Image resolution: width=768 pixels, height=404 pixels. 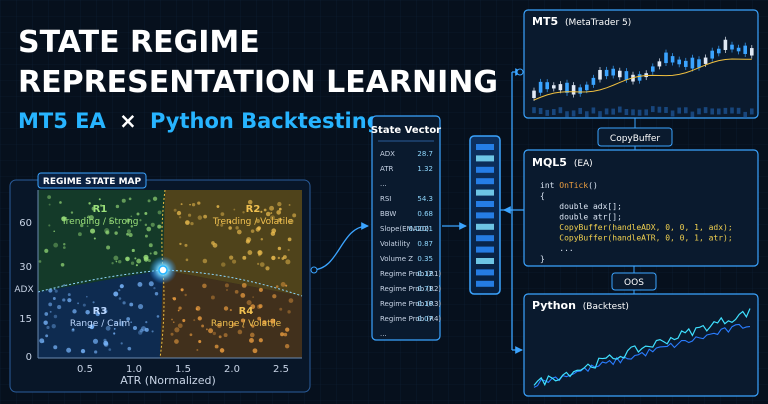 I want to click on region-id: R4, so click(x=246, y=311).